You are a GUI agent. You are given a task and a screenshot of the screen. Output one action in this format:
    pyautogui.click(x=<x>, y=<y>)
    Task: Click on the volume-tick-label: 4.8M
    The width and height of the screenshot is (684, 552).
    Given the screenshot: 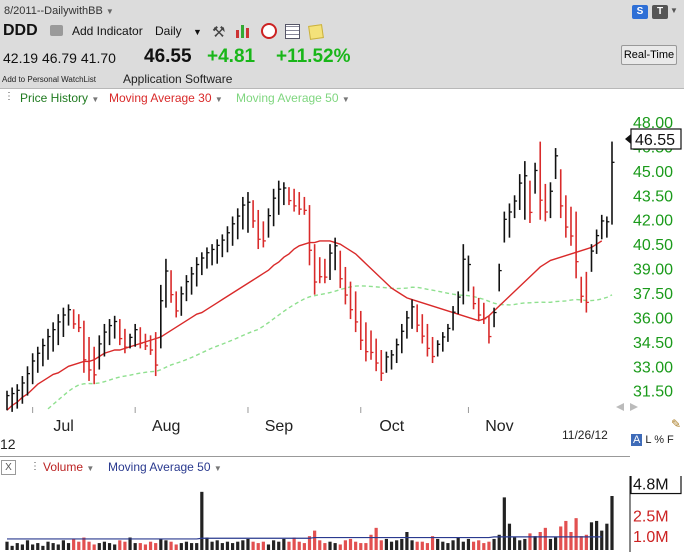 What is the action you would take?
    pyautogui.click(x=651, y=485)
    